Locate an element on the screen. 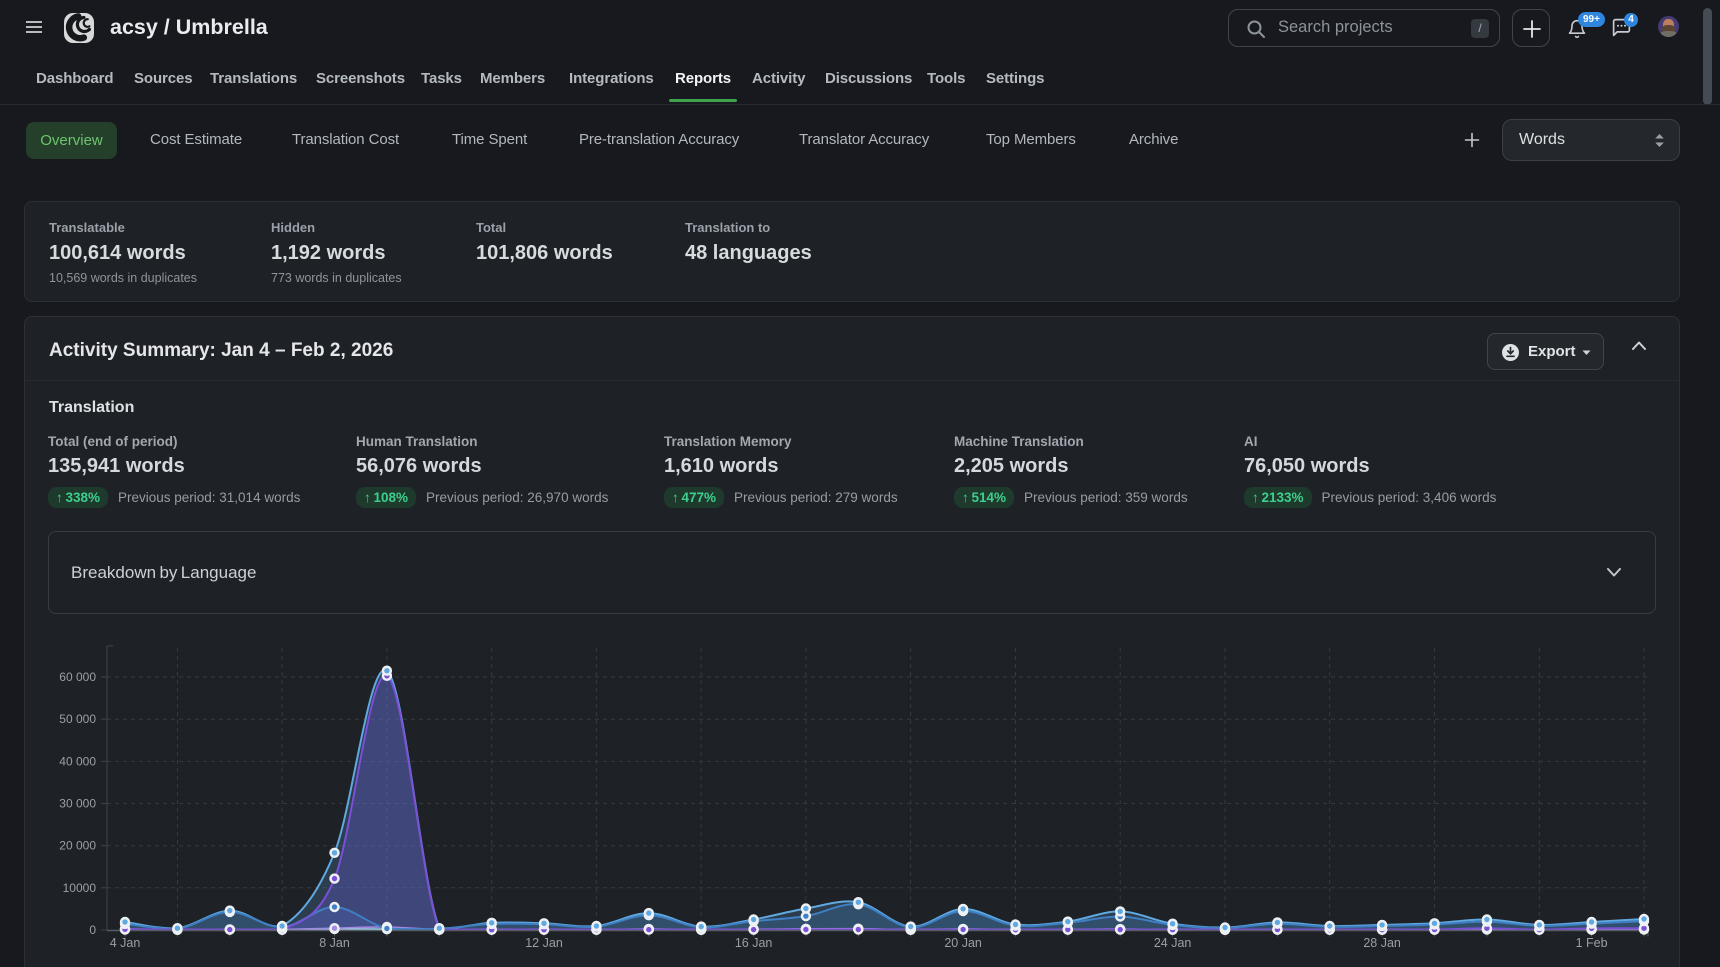  svg-text: 8 Jan is located at coordinates (334, 943).